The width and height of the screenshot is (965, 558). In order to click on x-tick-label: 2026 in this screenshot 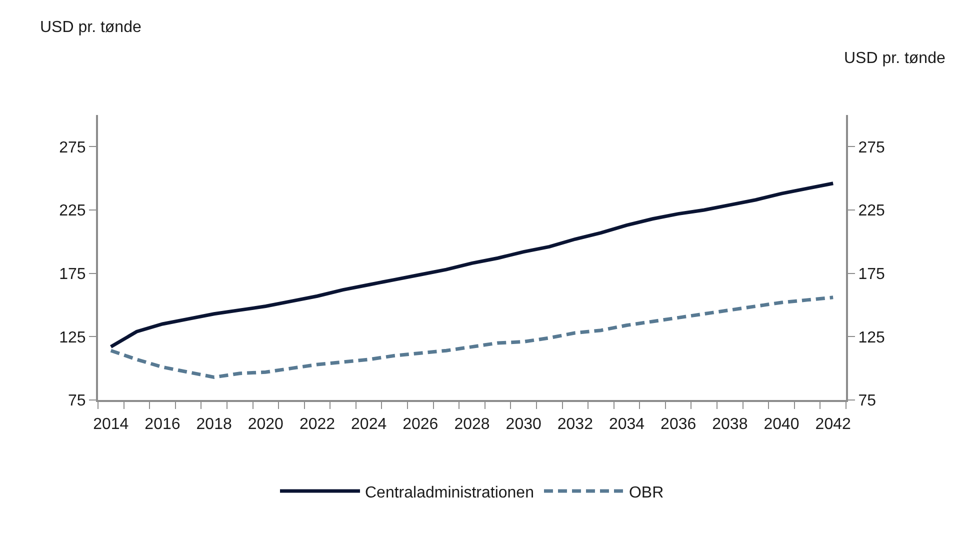, I will do `click(420, 425)`.